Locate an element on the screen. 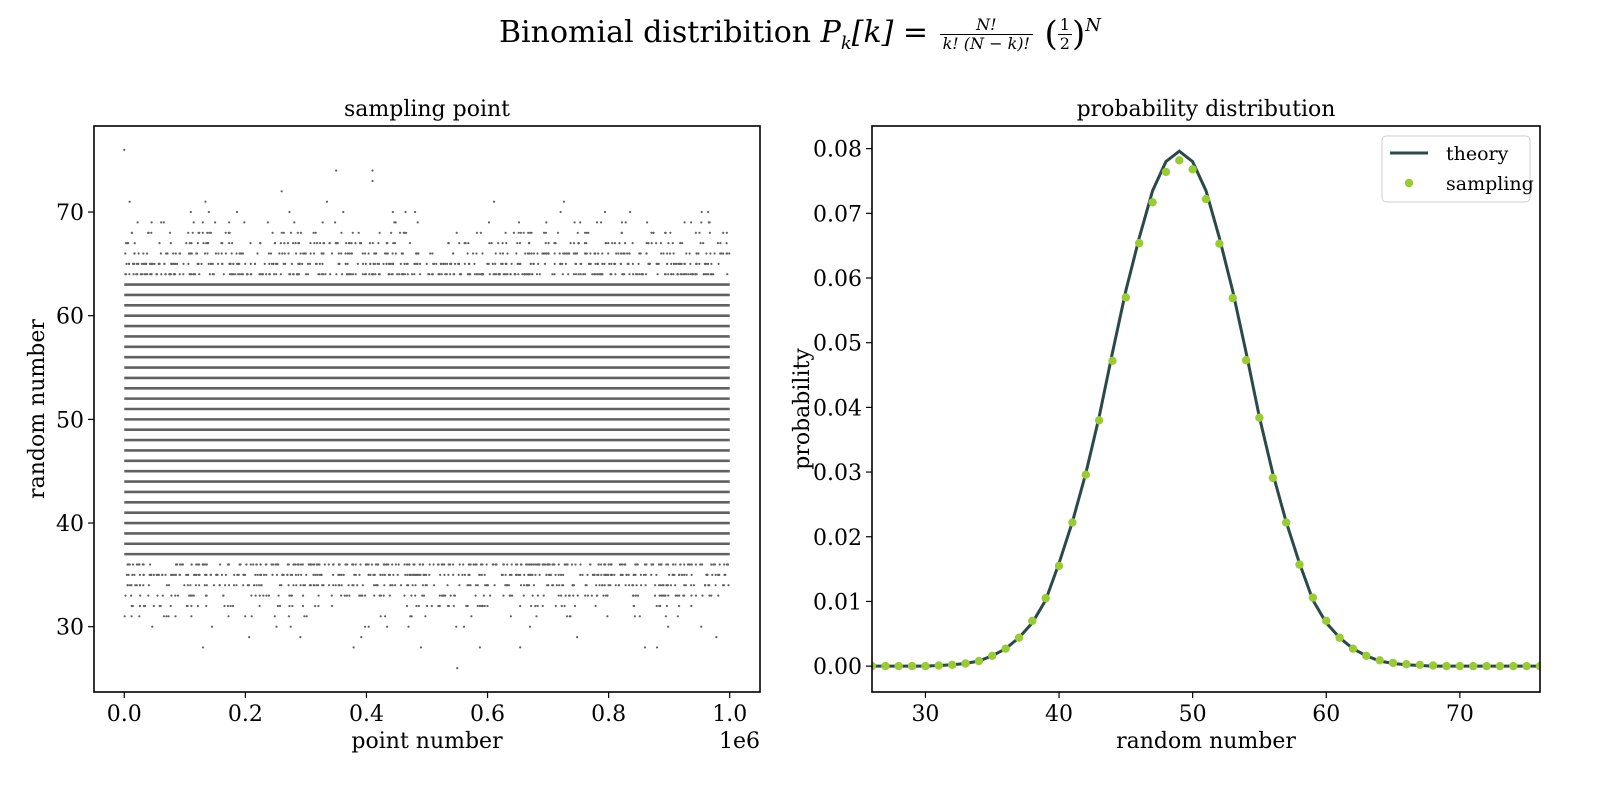 The width and height of the screenshot is (1600, 800). right-y-label: probability is located at coordinates (802, 409).